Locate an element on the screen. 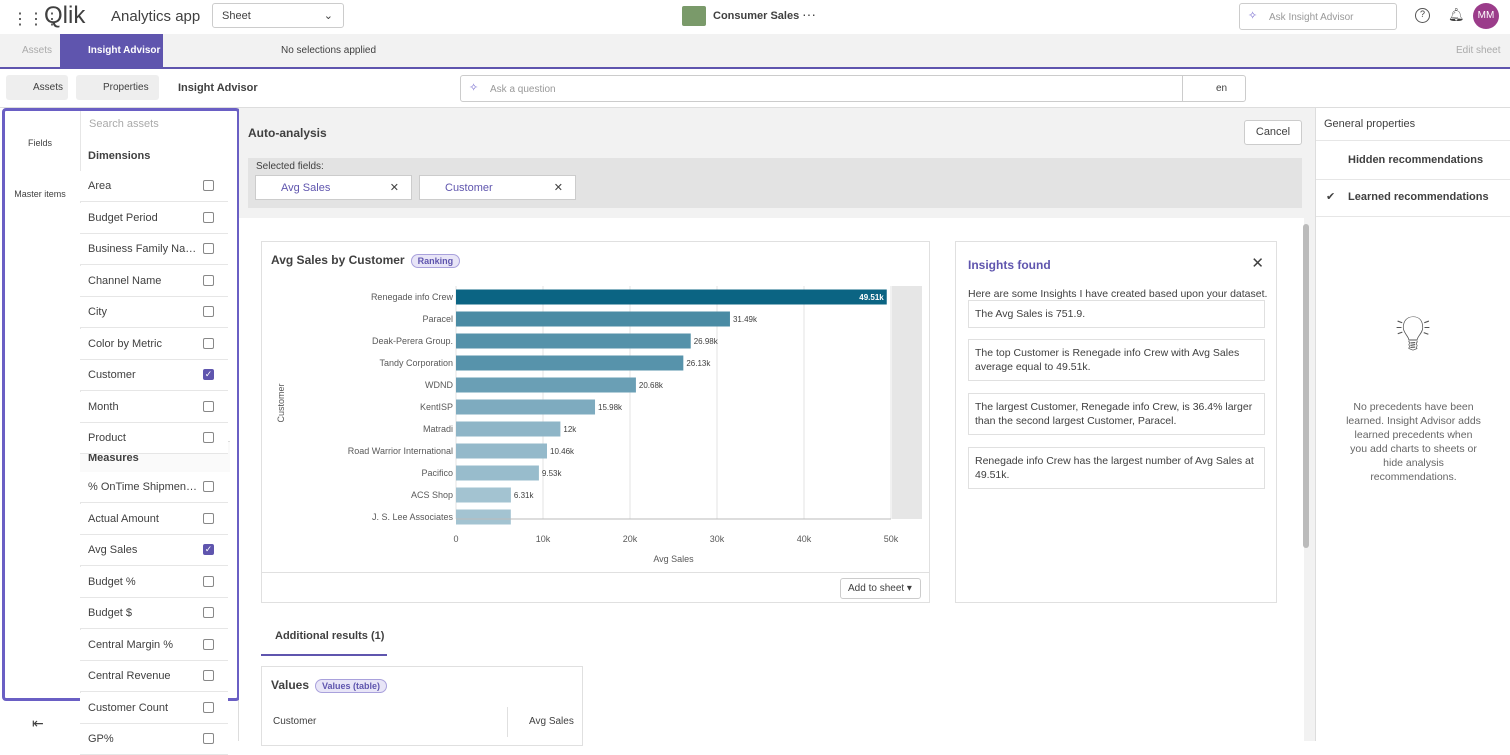 The image size is (1510, 755). panel-title: Insight Advisor is located at coordinates (218, 88).